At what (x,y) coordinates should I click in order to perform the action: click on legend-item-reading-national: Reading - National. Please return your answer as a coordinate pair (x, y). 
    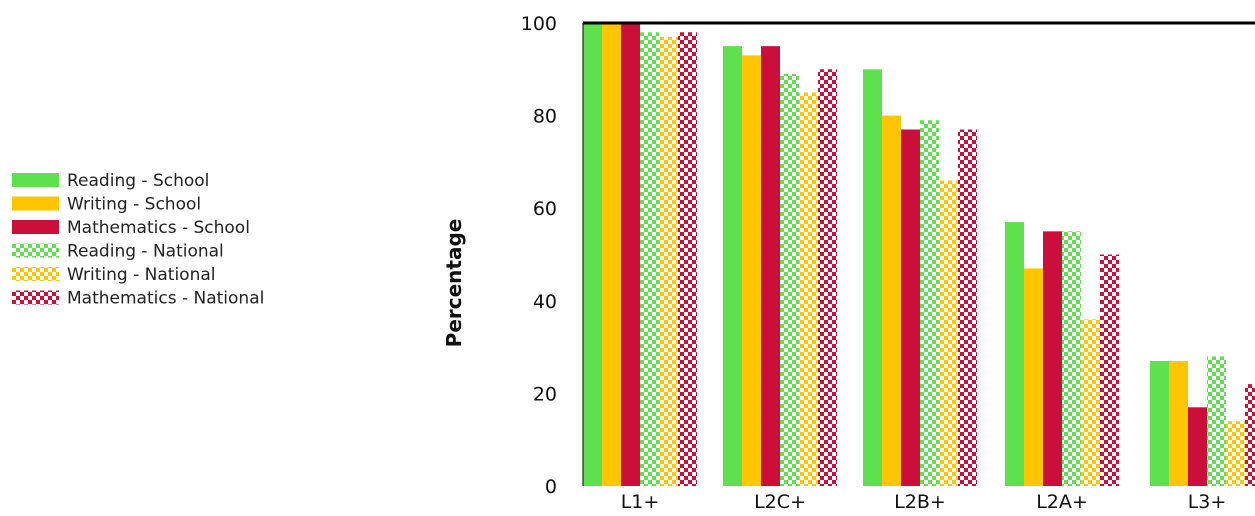
    Looking at the image, I should click on (118, 252).